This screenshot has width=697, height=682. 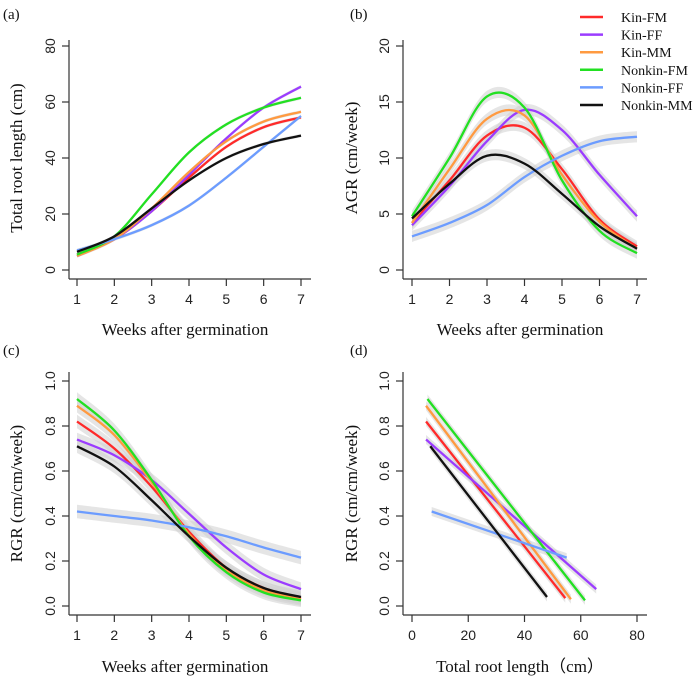 What do you see at coordinates (359, 351) in the screenshot?
I see `panel-label: (d)` at bounding box center [359, 351].